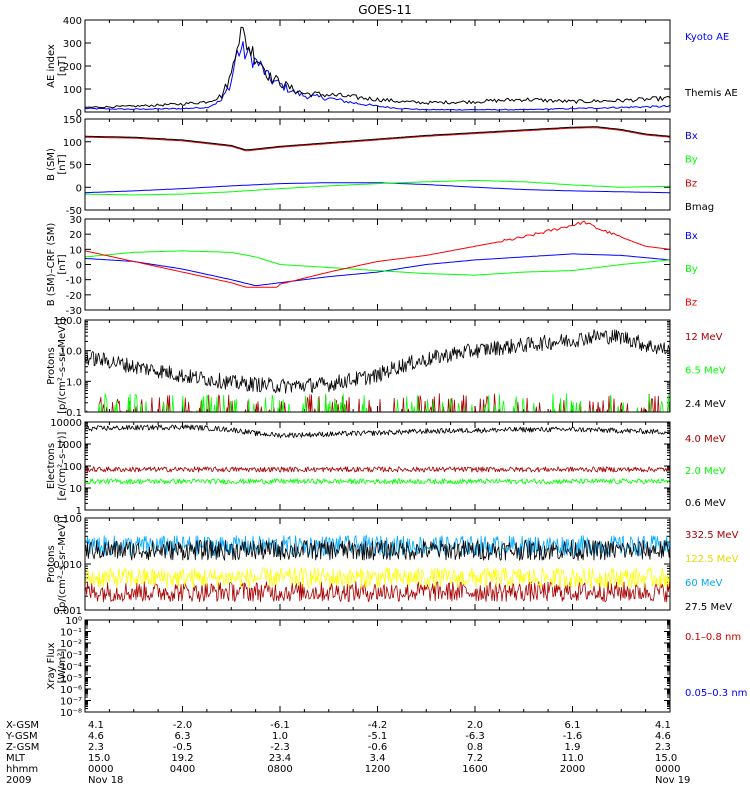  I want to click on ephemeris-value: 11.0, so click(572, 758).